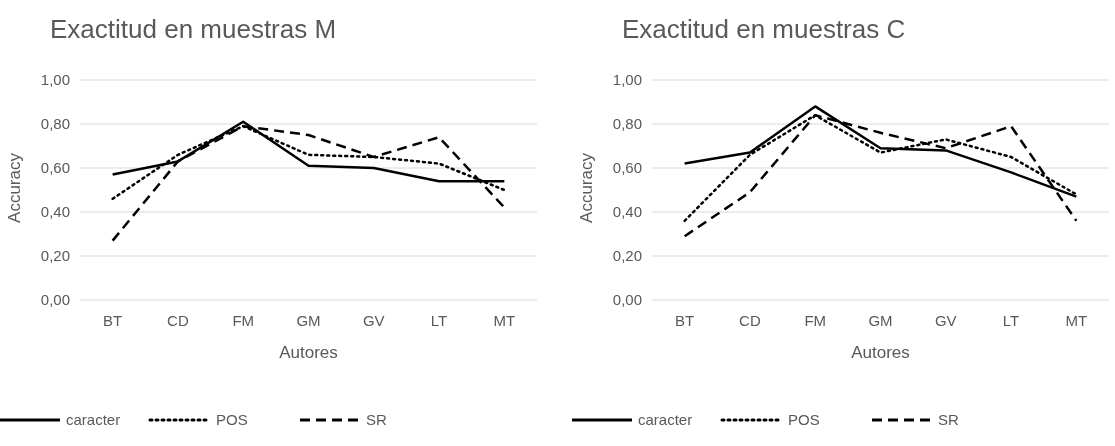 The height and width of the screenshot is (446, 1115). I want to click on chart-title: Exactitud en muestras C, so click(764, 29).